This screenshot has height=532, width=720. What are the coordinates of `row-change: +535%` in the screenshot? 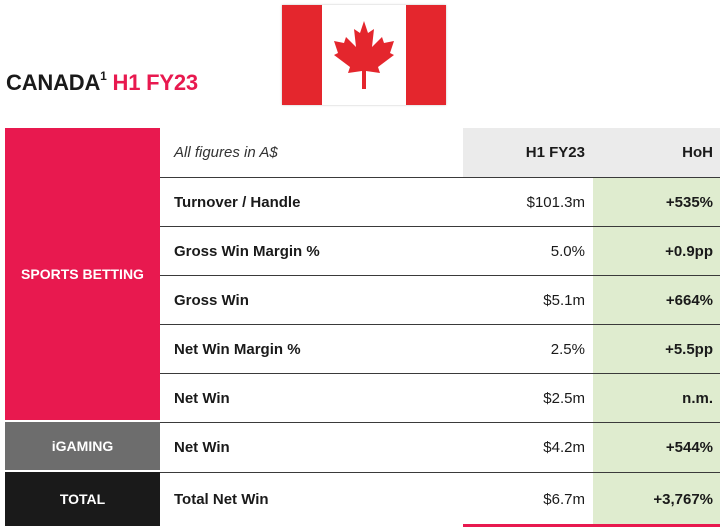 It's located at (689, 202).